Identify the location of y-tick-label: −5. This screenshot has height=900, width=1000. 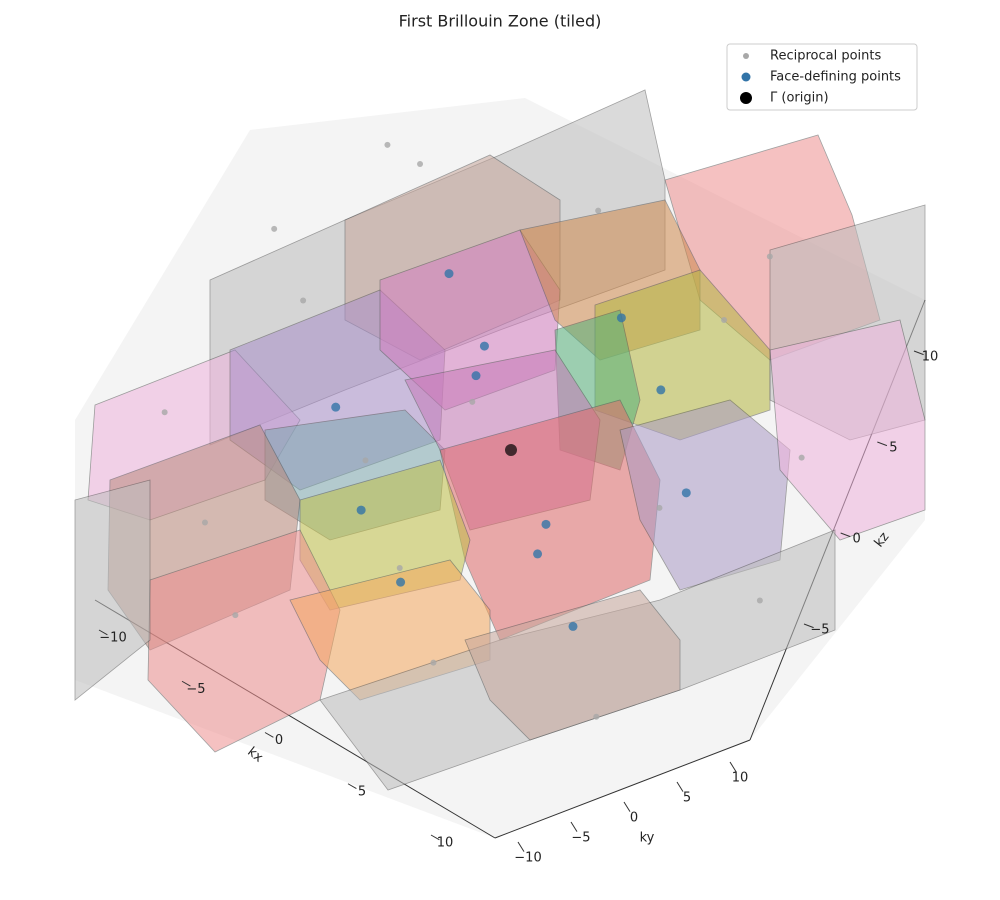
(580, 838).